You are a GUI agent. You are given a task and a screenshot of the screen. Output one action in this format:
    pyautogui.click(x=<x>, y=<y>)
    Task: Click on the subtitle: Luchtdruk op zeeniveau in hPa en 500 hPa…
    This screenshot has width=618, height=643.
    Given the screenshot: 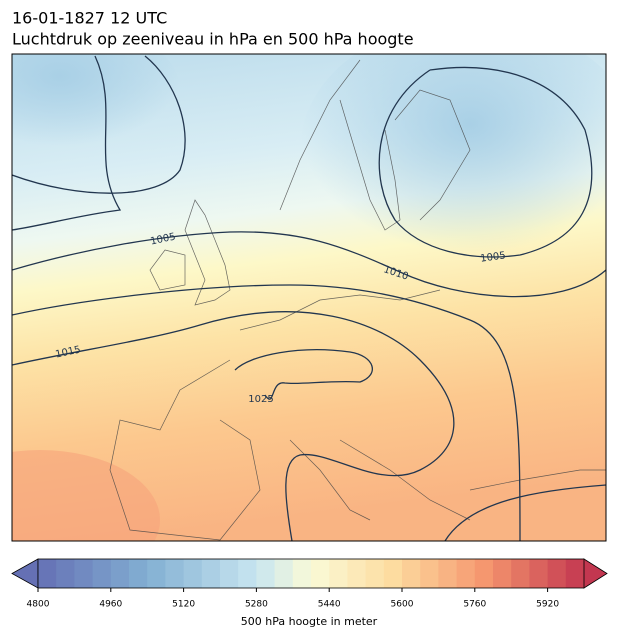 What is the action you would take?
    pyautogui.click(x=213, y=39)
    